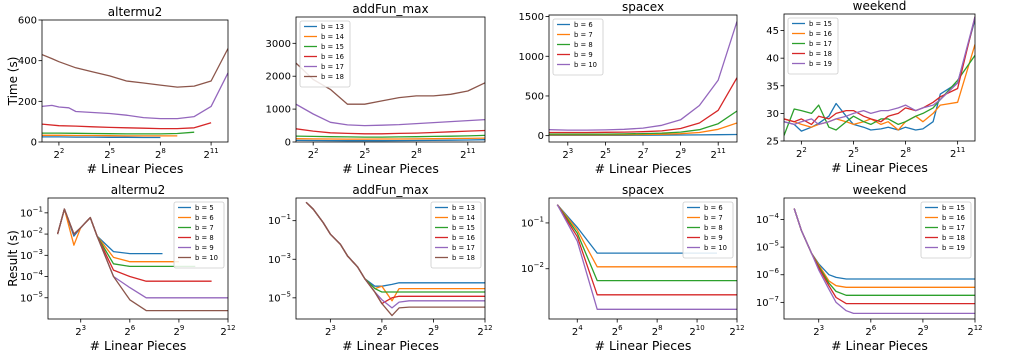  What do you see at coordinates (463, 238) in the screenshot?
I see `legend-label: b = 16` at bounding box center [463, 238].